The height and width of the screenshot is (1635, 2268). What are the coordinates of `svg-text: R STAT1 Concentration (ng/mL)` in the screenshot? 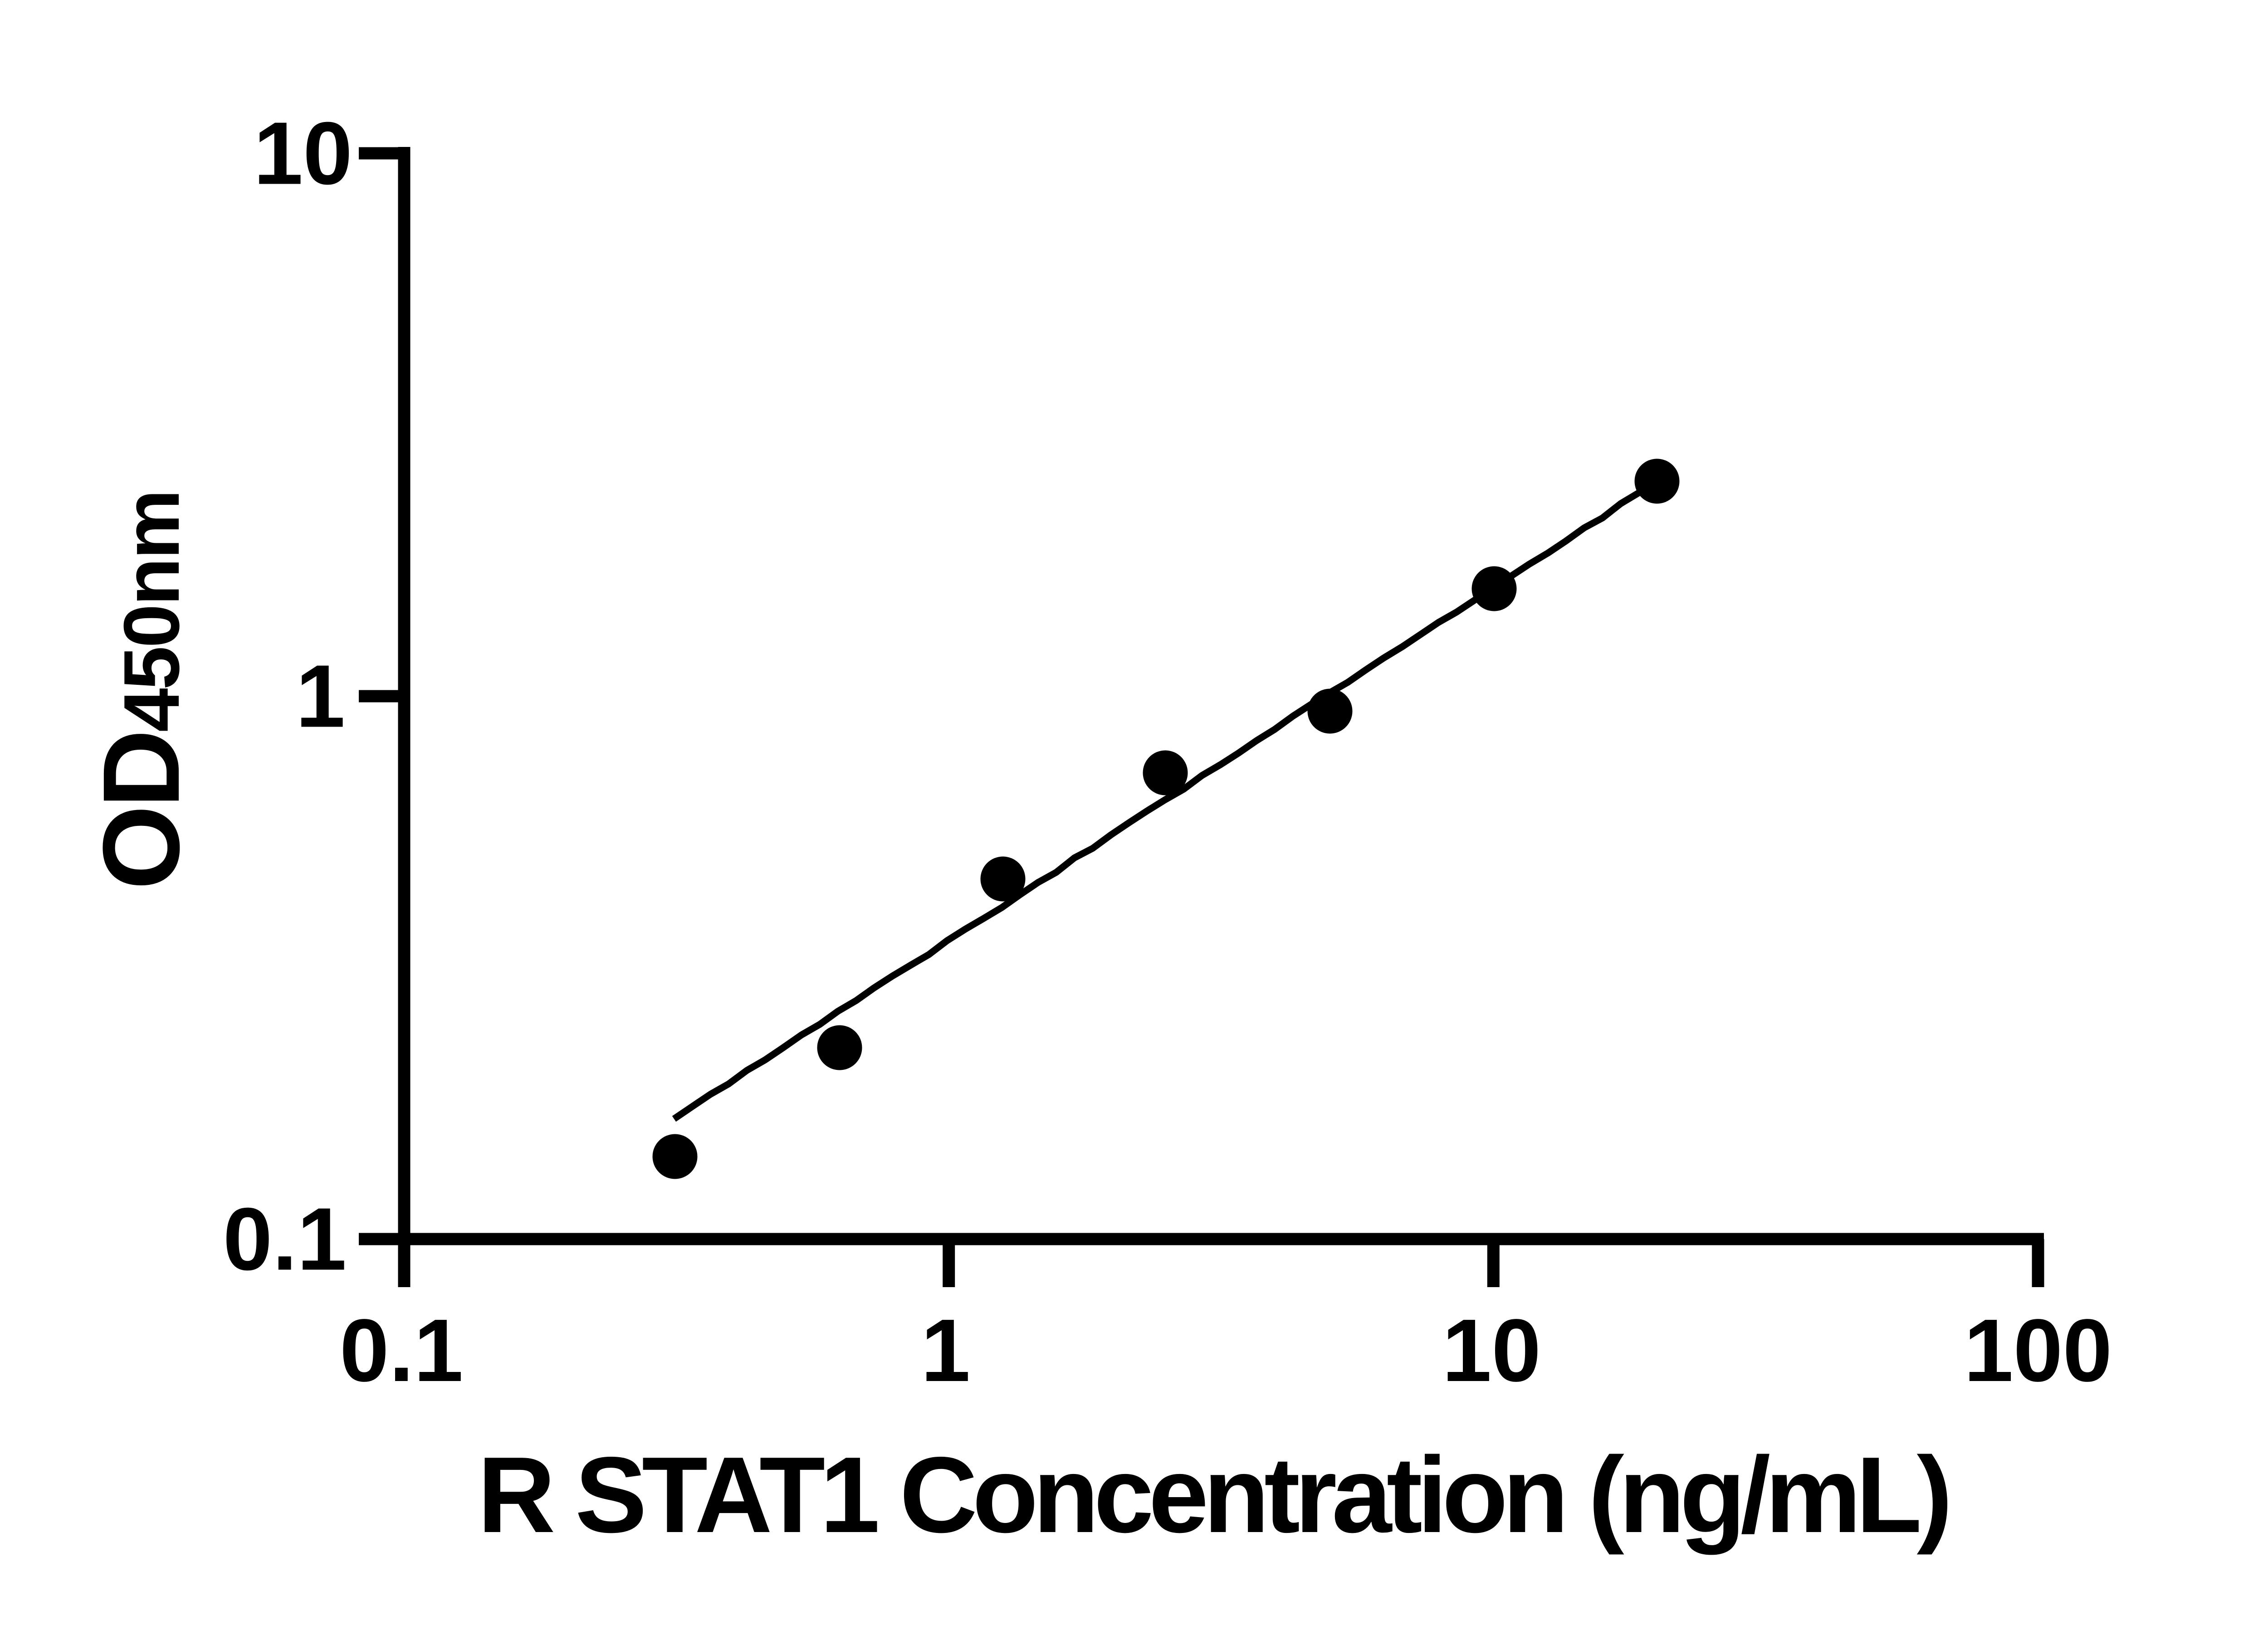 It's located at (1213, 1495).